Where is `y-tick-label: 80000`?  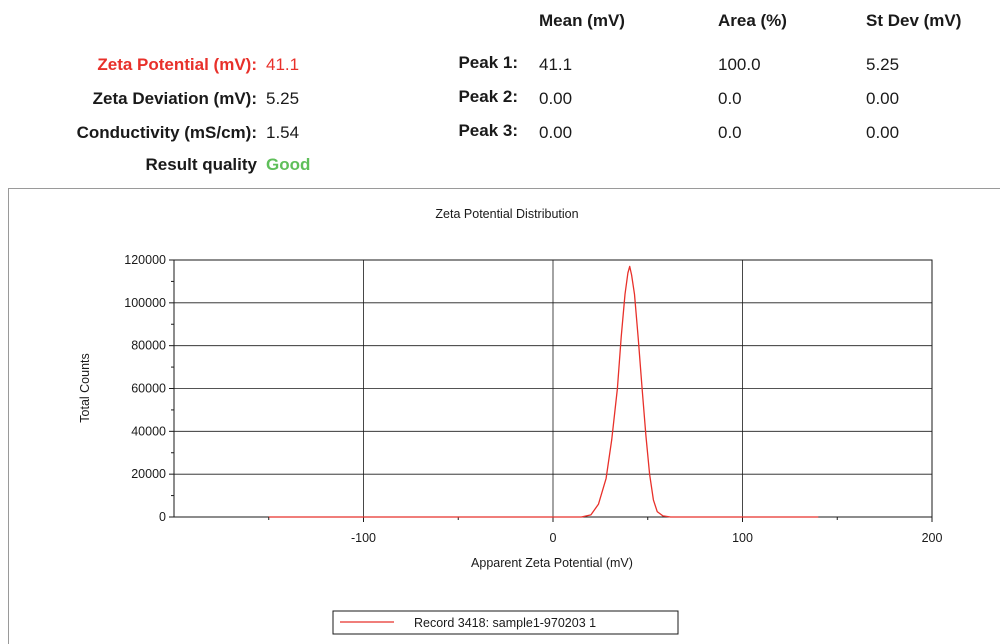 y-tick-label: 80000 is located at coordinates (148, 346).